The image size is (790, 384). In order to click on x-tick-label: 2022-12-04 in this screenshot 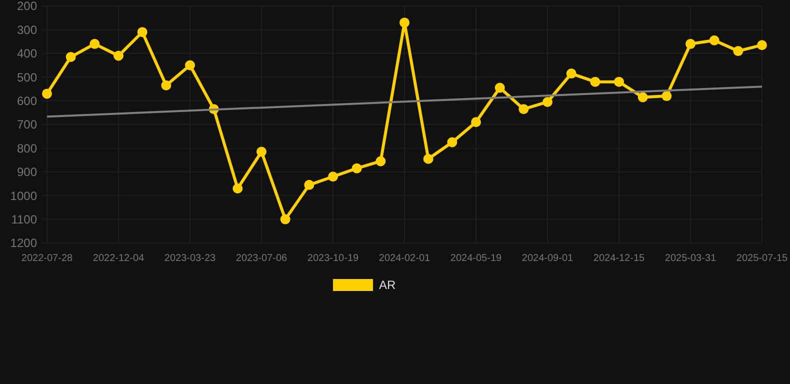, I will do `click(118, 258)`.